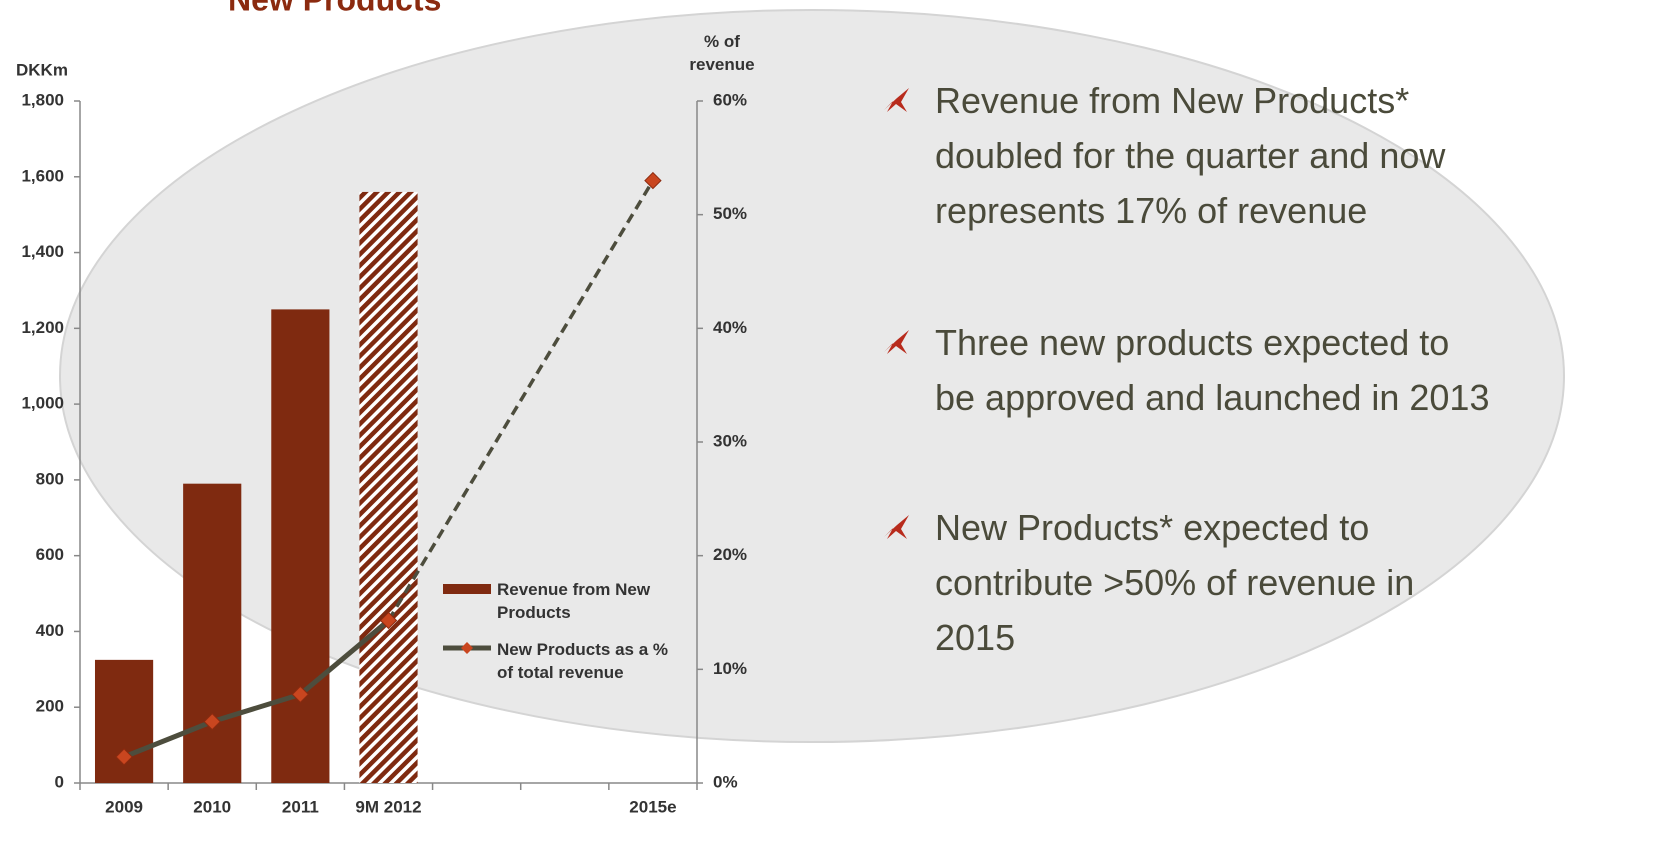 This screenshot has width=1658, height=863. What do you see at coordinates (1212, 397) in the screenshot?
I see `bullet-text: be approved and launched in 2013` at bounding box center [1212, 397].